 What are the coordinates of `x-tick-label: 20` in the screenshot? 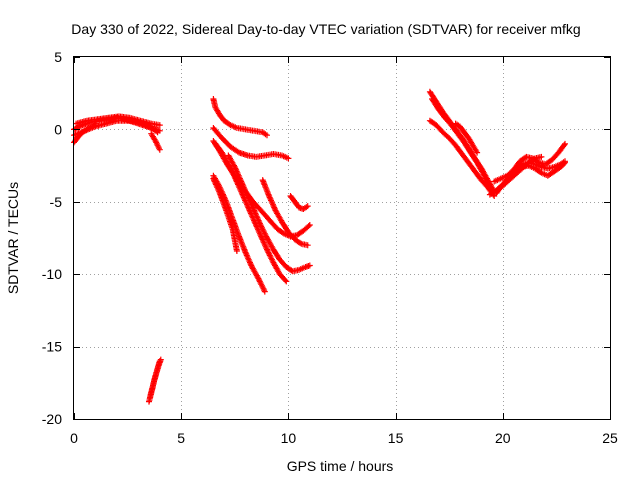 It's located at (503, 438).